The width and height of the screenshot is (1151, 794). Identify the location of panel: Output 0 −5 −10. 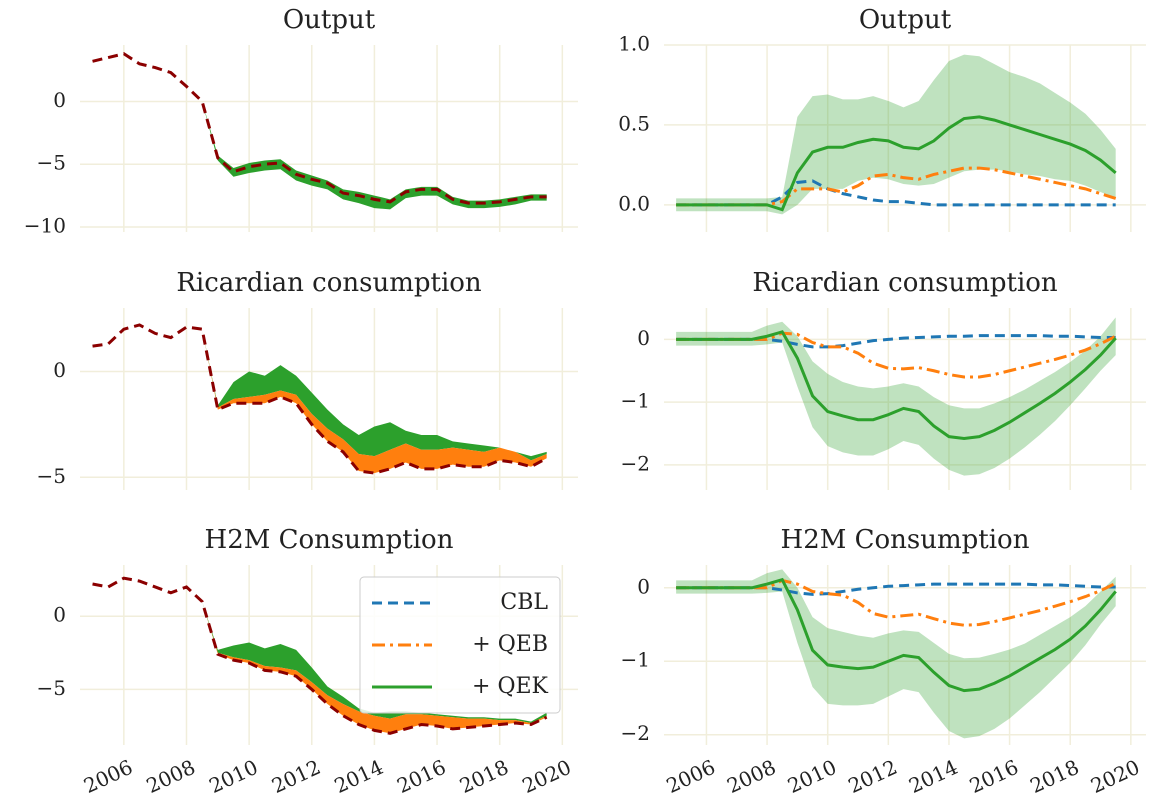
(301, 121).